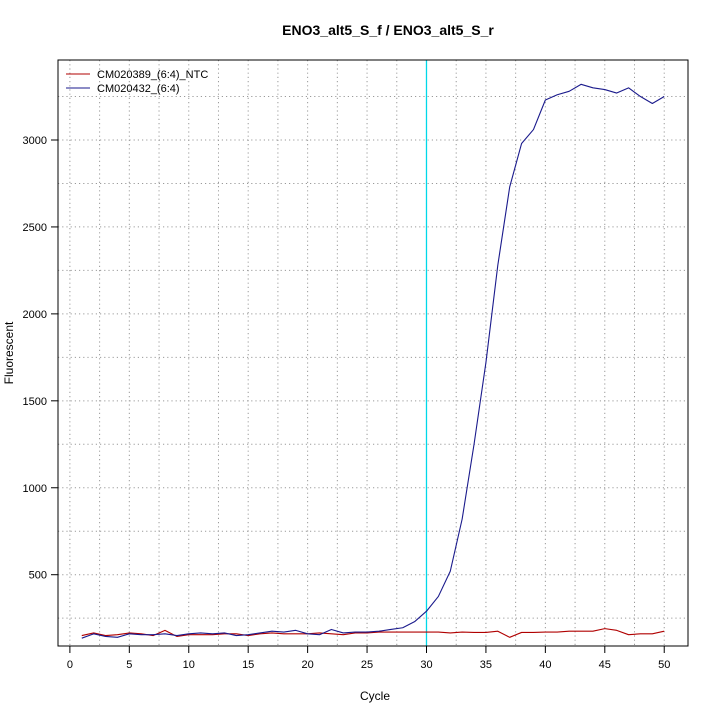 This screenshot has width=720, height=720. Describe the element at coordinates (367, 665) in the screenshot. I see `x-tick-label: 25` at that location.